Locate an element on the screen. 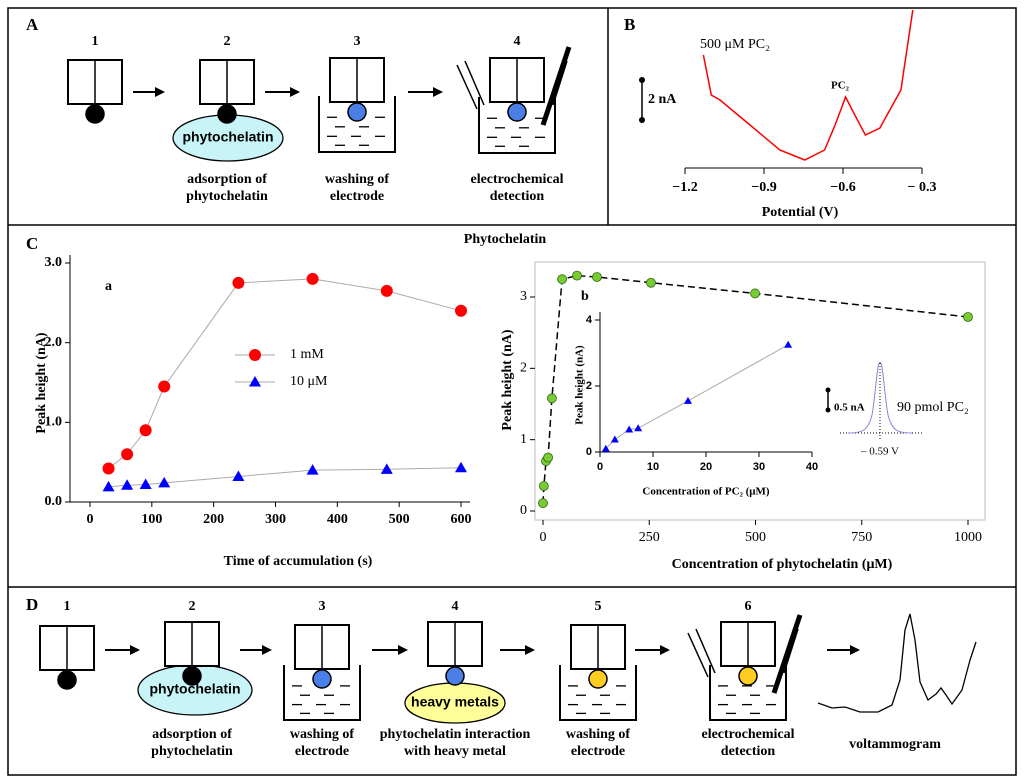  x-tick-label: 600 is located at coordinates (461, 519).